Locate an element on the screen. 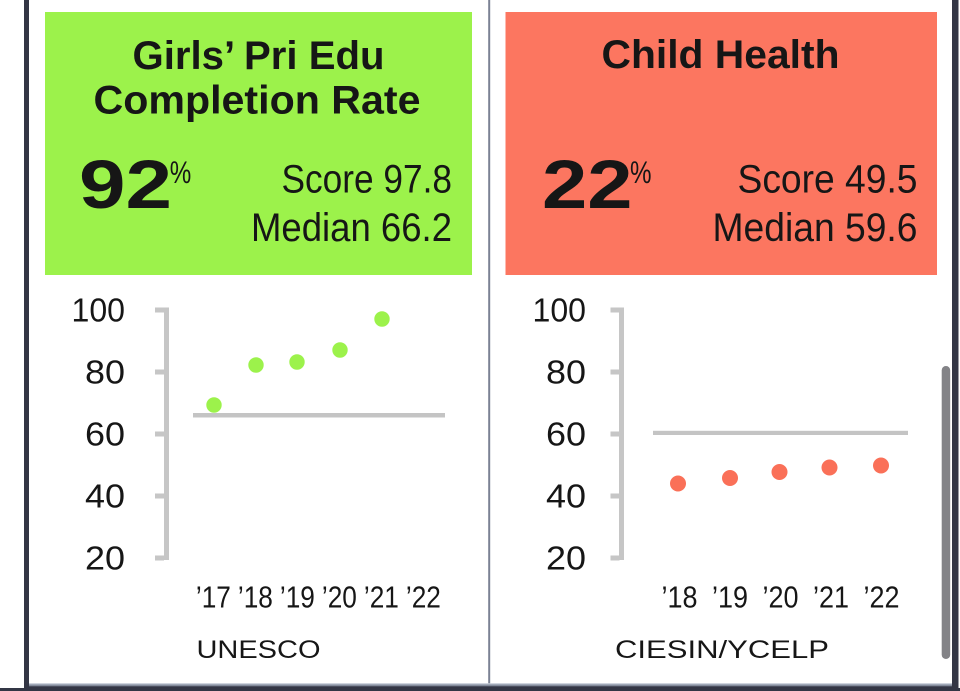  svg-text: CIESIN/YCELP is located at coordinates (722, 650).